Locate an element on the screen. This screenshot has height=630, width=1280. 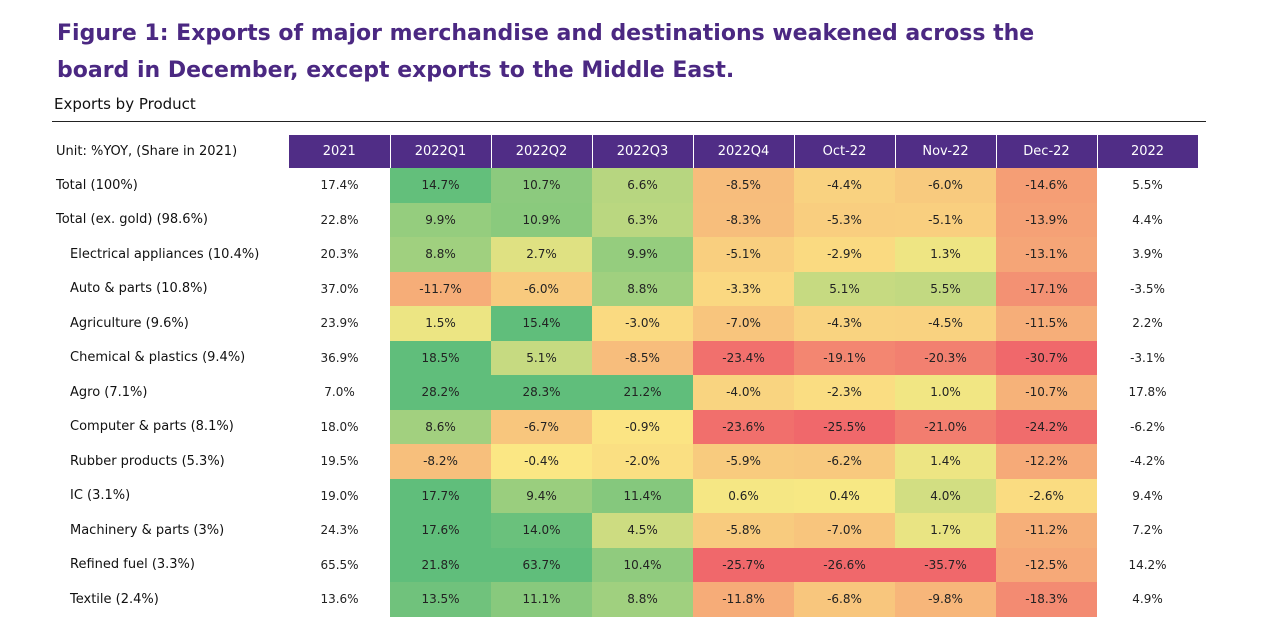
value-cell: -8.3% is located at coordinates (743, 219).